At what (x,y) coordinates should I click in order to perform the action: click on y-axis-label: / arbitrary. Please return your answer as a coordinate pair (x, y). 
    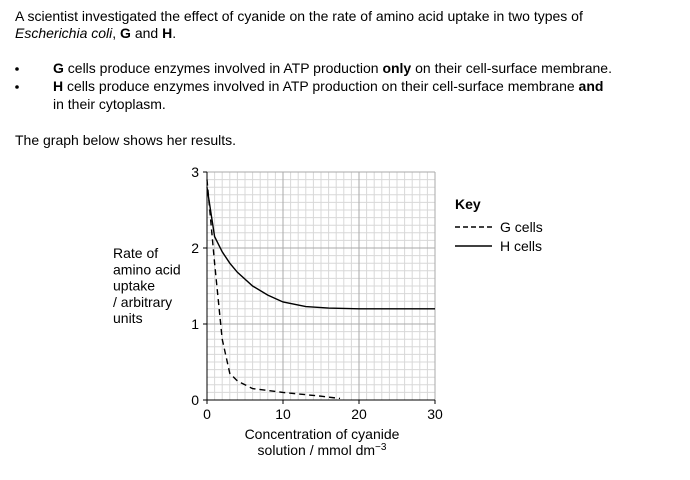
    Looking at the image, I should click on (142, 302).